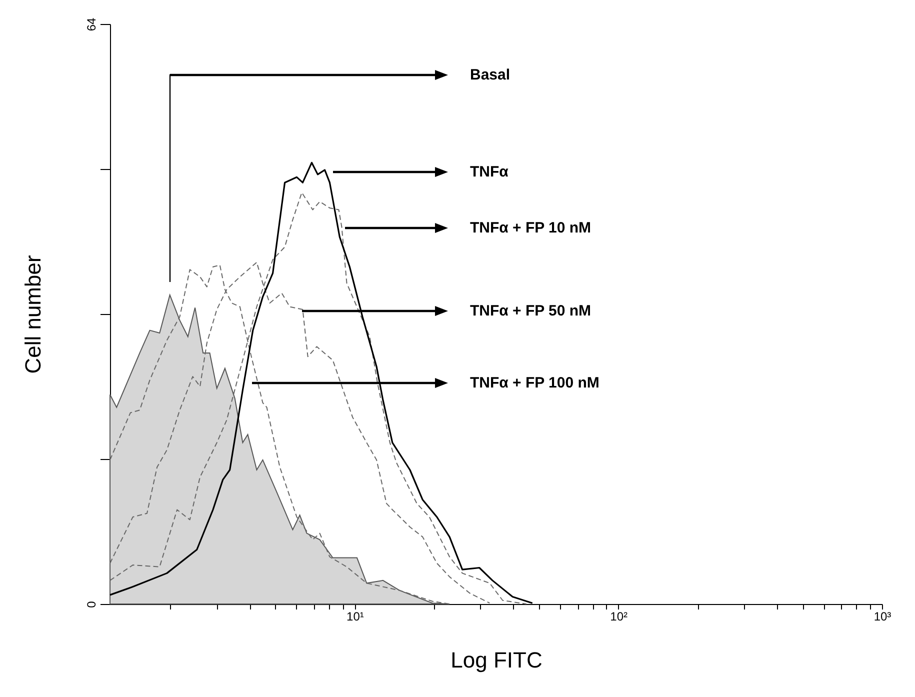 Image resolution: width=915 pixels, height=697 pixels. I want to click on x-tick-label: 10², so click(619, 617).